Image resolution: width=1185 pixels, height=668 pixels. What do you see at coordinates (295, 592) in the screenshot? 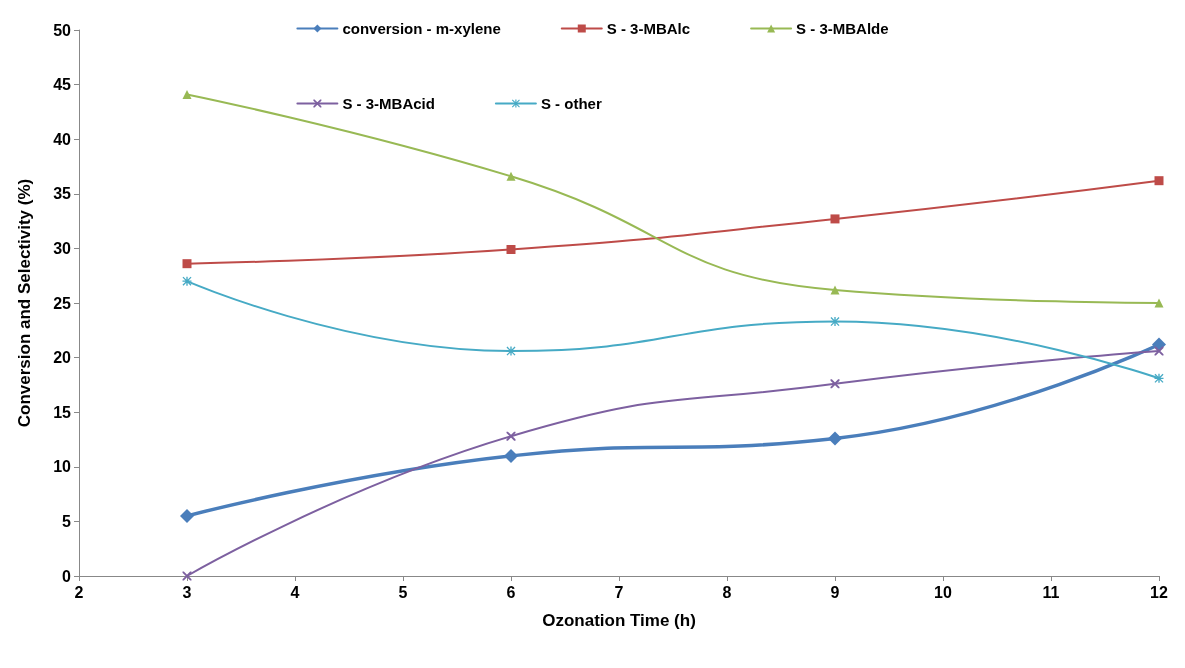
I see `x-tick-label: 4` at bounding box center [295, 592].